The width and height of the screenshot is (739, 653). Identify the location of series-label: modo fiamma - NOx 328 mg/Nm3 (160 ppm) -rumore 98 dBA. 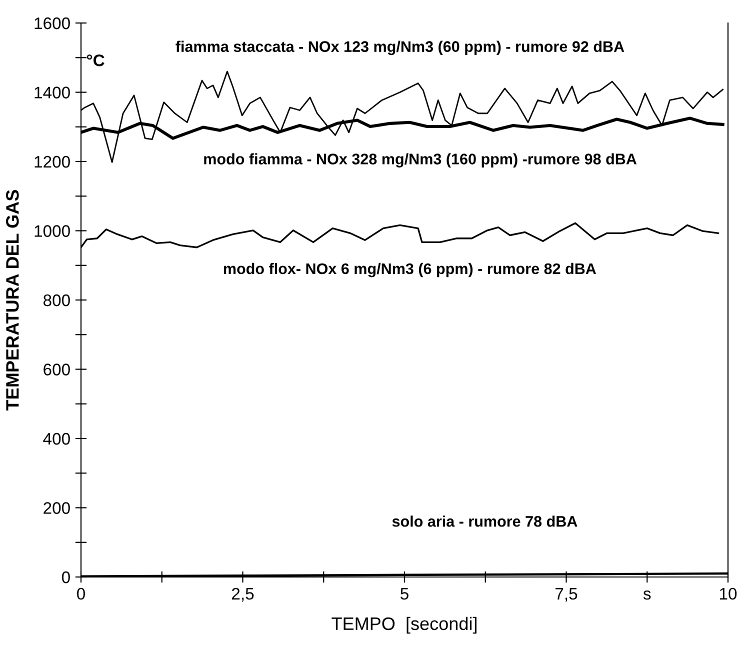
(420, 160).